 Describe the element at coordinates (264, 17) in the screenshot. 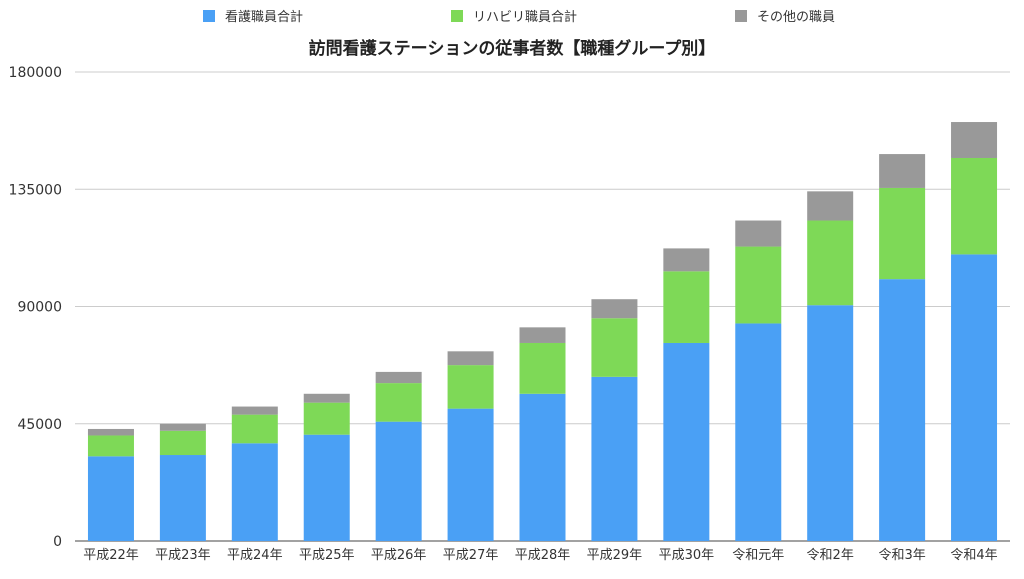

I see `legend-label-nursing: 看護職員合計` at that location.